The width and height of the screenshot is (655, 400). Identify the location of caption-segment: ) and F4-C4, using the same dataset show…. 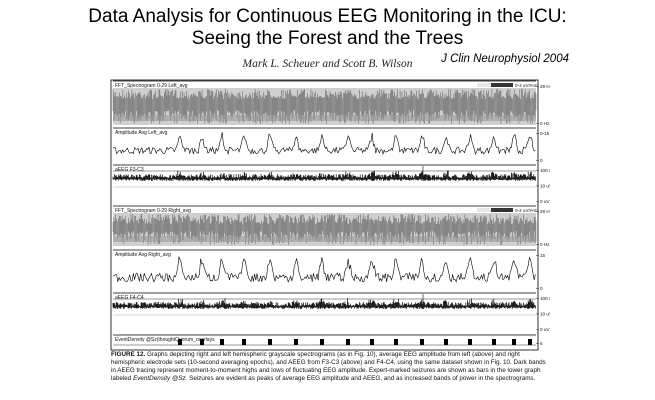
(328, 371).